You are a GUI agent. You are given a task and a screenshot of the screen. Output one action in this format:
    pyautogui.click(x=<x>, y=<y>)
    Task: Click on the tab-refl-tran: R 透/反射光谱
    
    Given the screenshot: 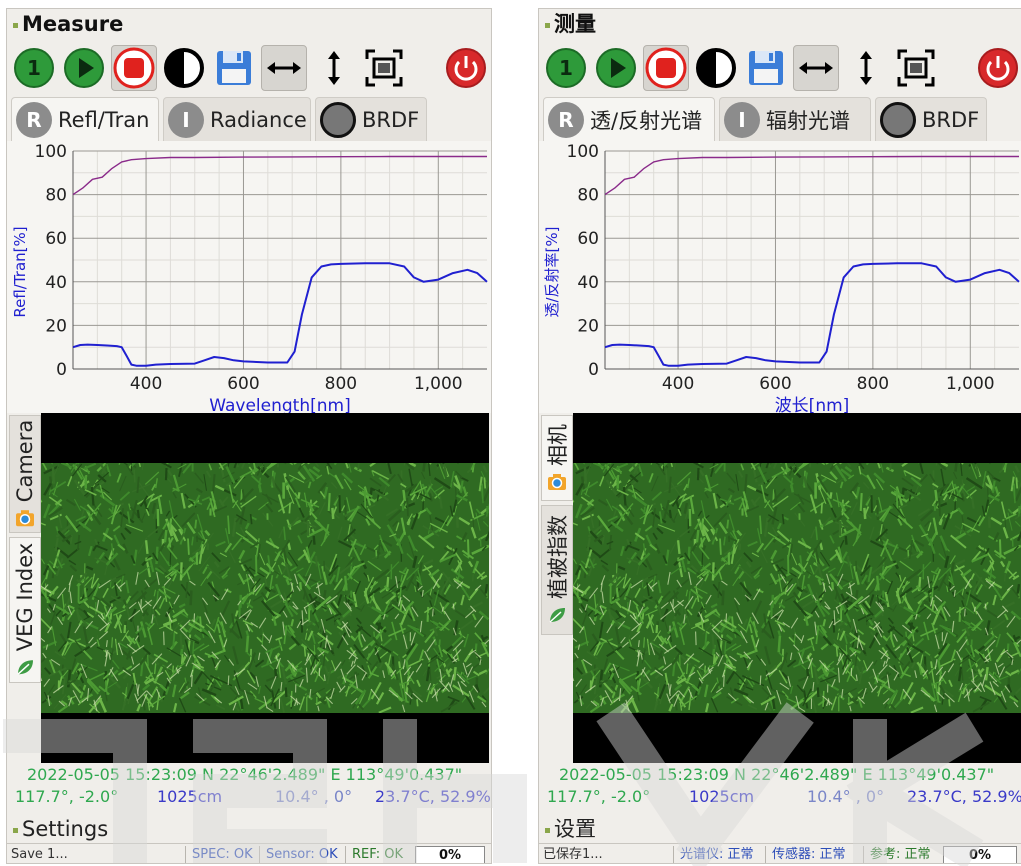 What is the action you would take?
    pyautogui.click(x=629, y=119)
    